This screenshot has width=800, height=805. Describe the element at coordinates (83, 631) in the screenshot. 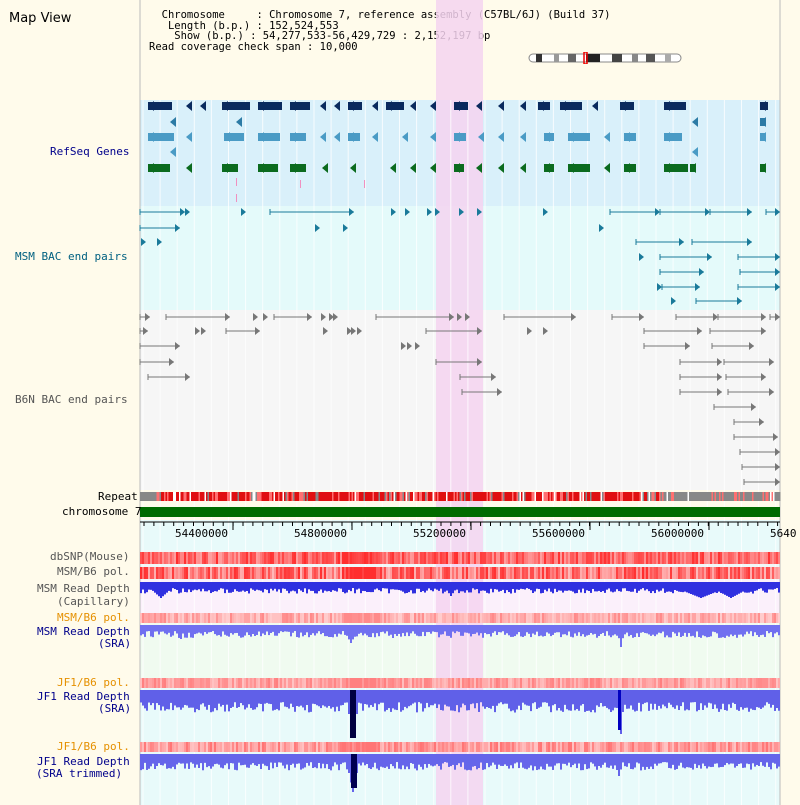

I see `track-label-msm-depth-sra-1: MSM Read Depth` at that location.